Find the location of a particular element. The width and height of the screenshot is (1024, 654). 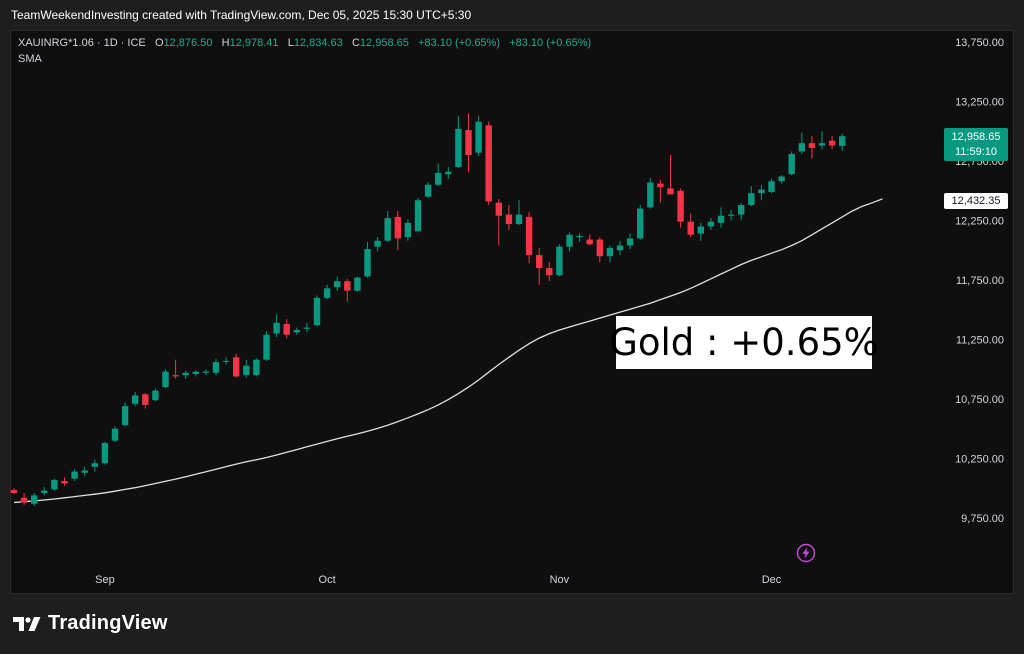

y-axis-tick-label: 13,750.00 is located at coordinates (979, 43).